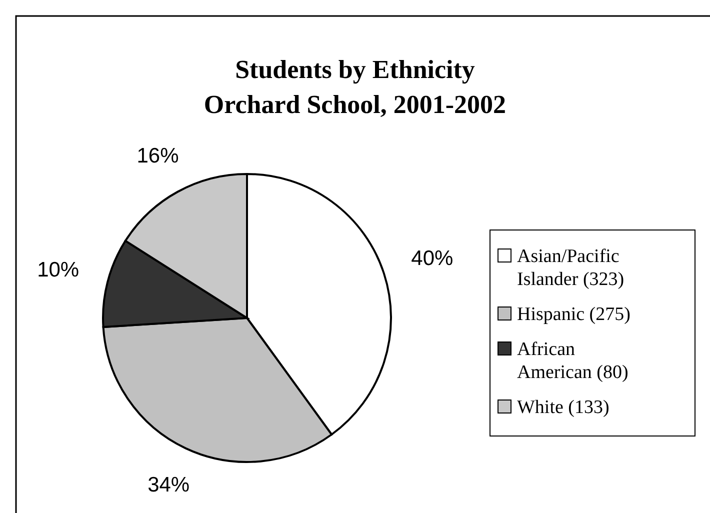 The height and width of the screenshot is (513, 710). What do you see at coordinates (572, 361) in the screenshot?
I see `legend-label: African American (80)` at bounding box center [572, 361].